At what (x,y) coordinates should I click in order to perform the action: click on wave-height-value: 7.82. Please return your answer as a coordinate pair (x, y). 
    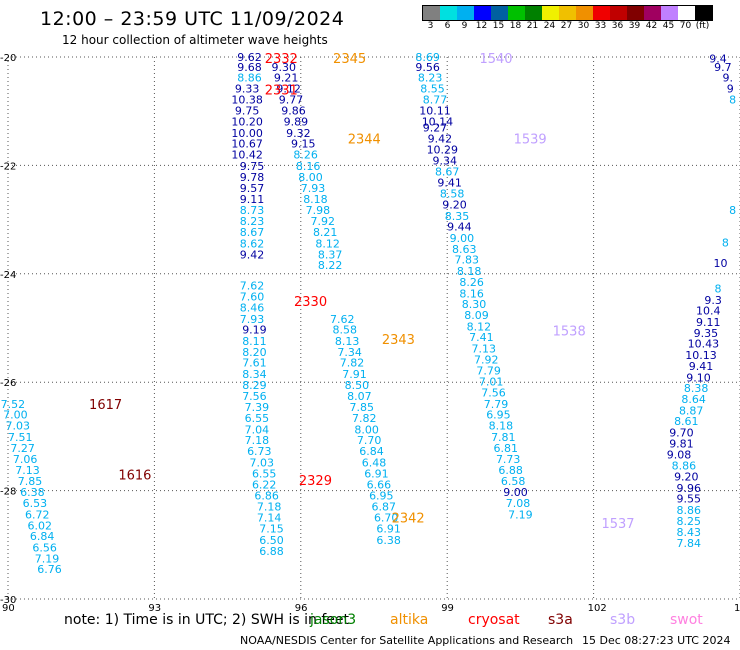
    Looking at the image, I should click on (364, 418).